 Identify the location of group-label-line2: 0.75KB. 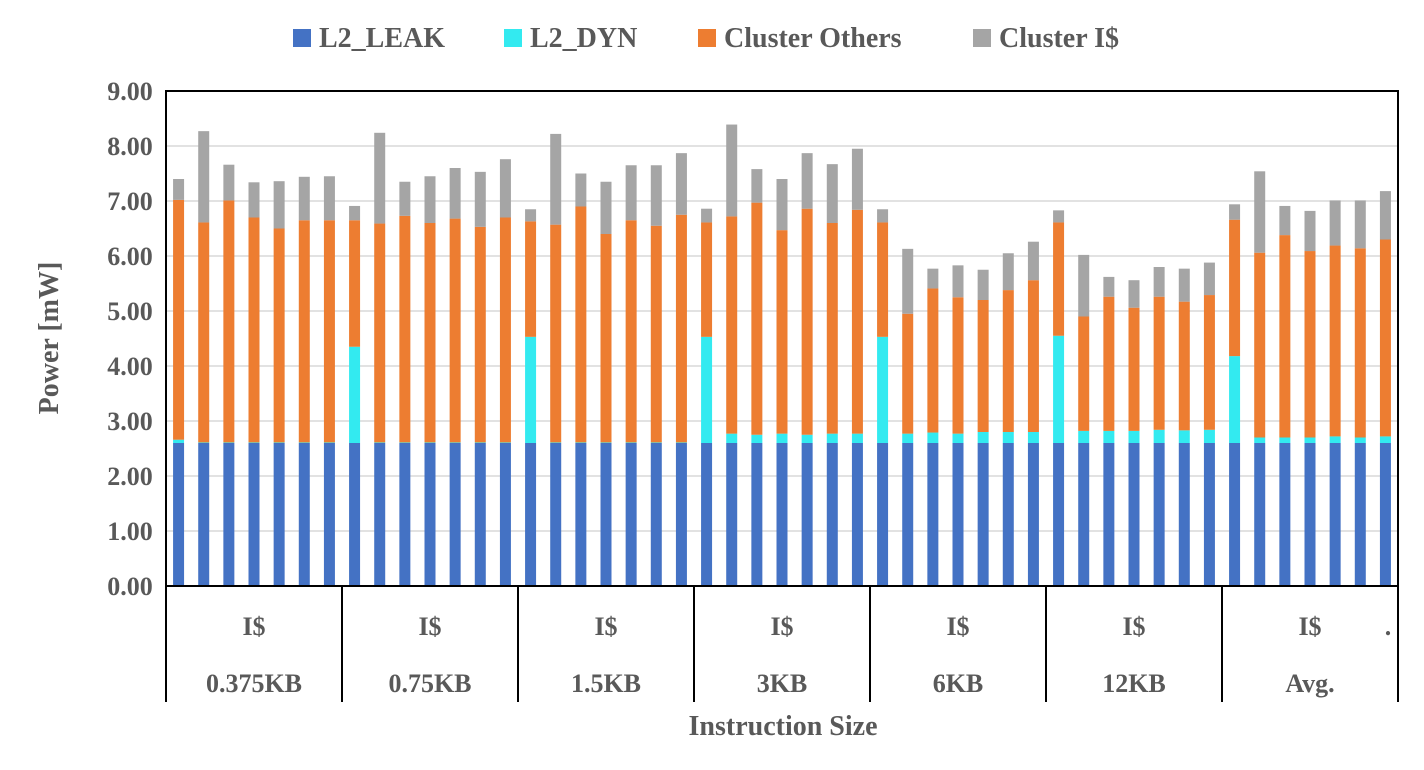
(429, 683).